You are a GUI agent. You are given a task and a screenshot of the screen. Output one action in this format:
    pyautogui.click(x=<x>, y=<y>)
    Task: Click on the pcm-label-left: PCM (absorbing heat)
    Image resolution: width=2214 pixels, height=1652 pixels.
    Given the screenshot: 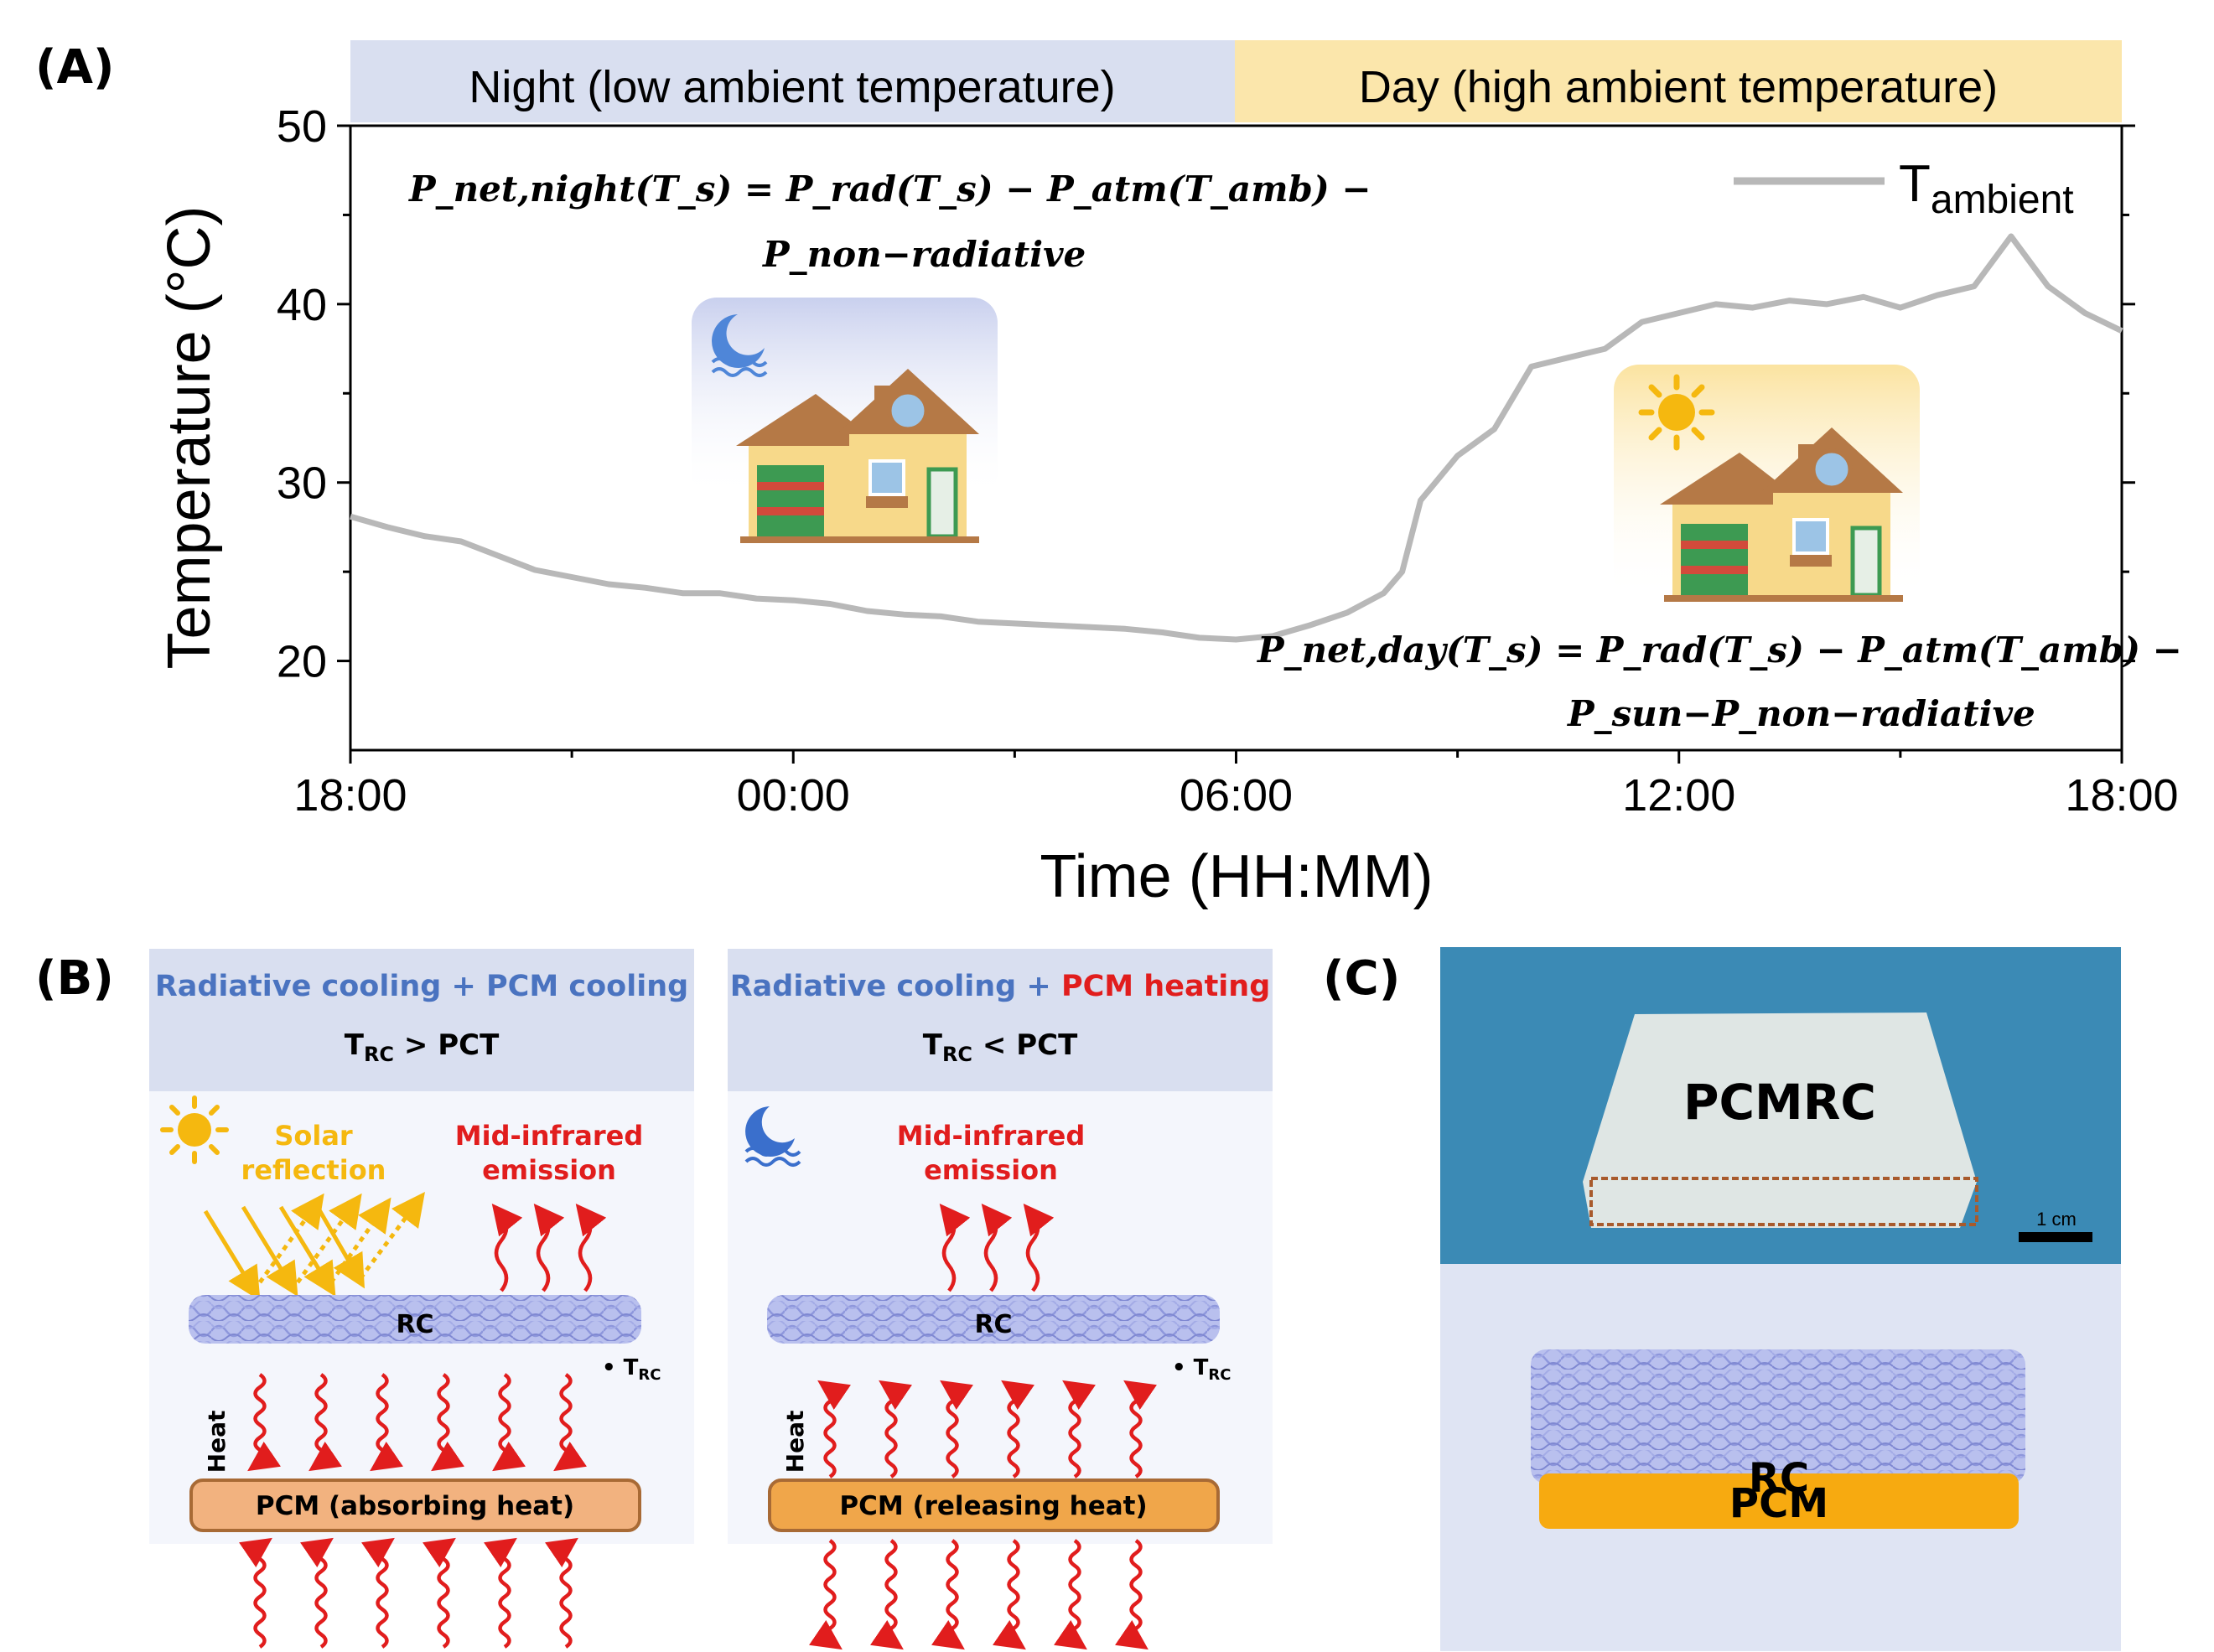 What is the action you would take?
    pyautogui.click(x=415, y=1506)
    